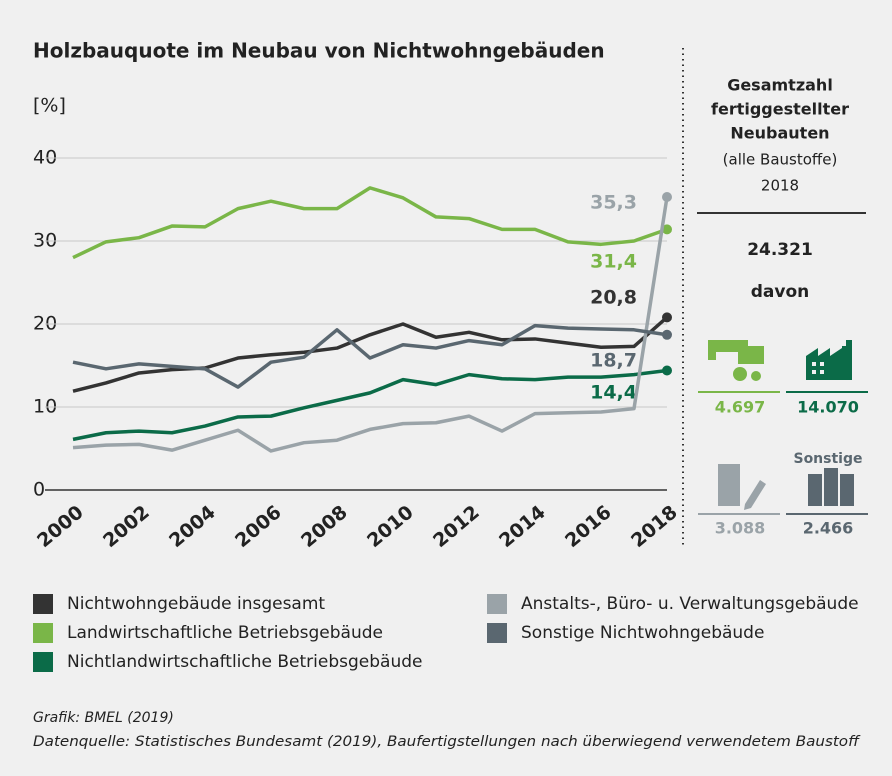 This screenshot has width=892, height=776. What do you see at coordinates (780, 109) in the screenshot?
I see `panel-title: fertiggestellter` at bounding box center [780, 109].